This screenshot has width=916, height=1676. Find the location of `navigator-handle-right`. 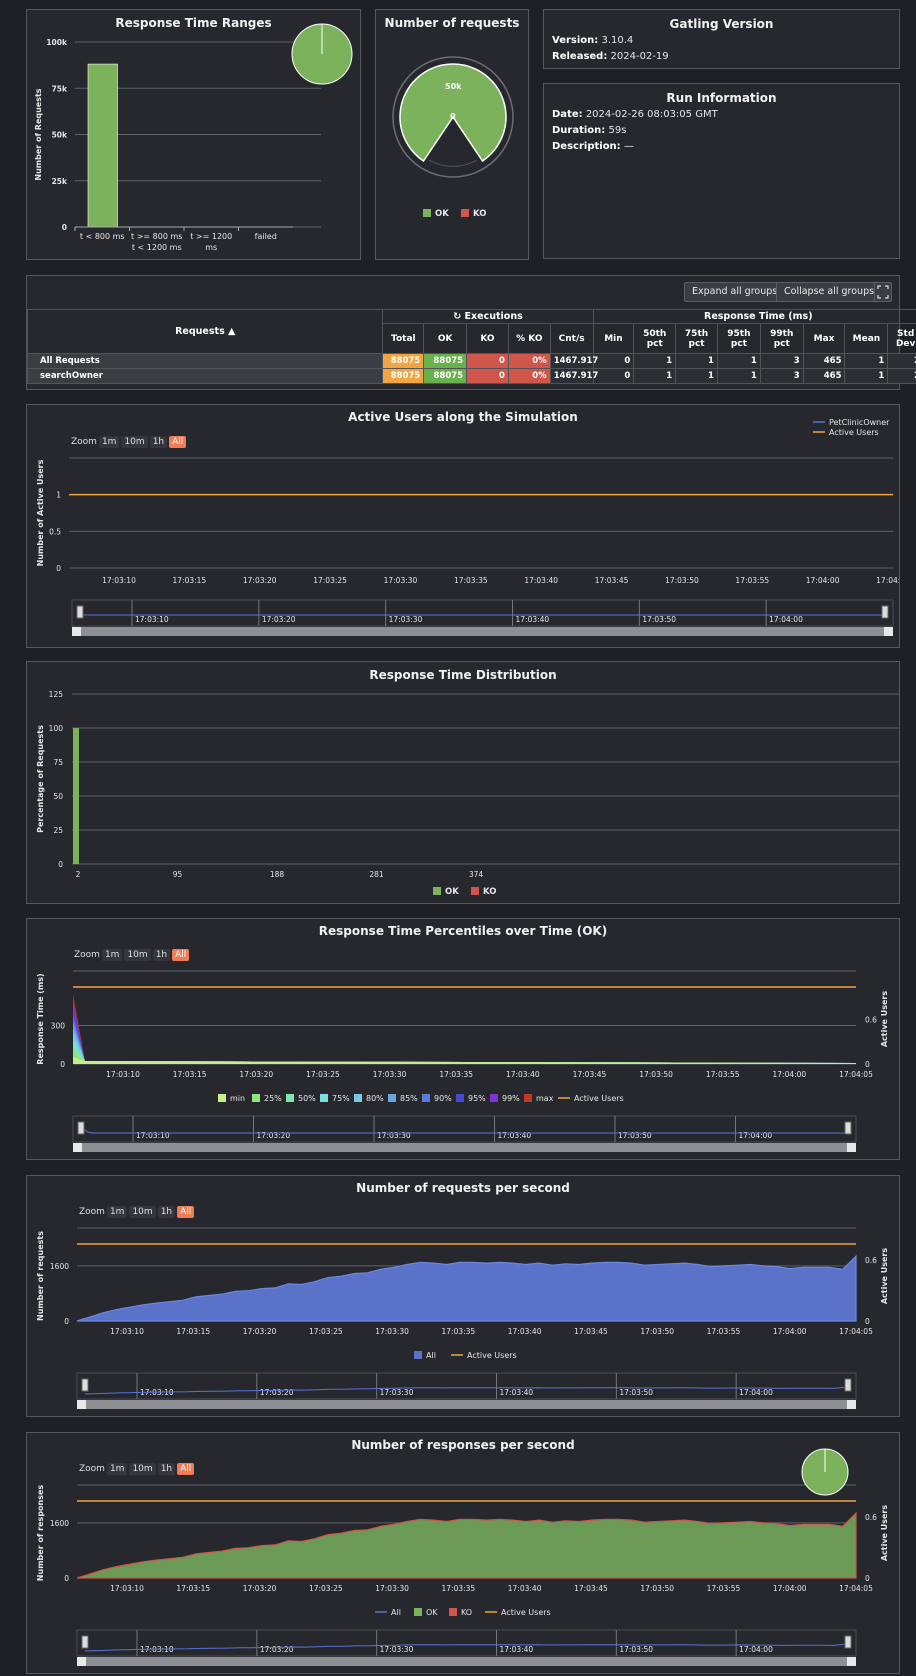

navigator-handle-right is located at coordinates (885, 612).